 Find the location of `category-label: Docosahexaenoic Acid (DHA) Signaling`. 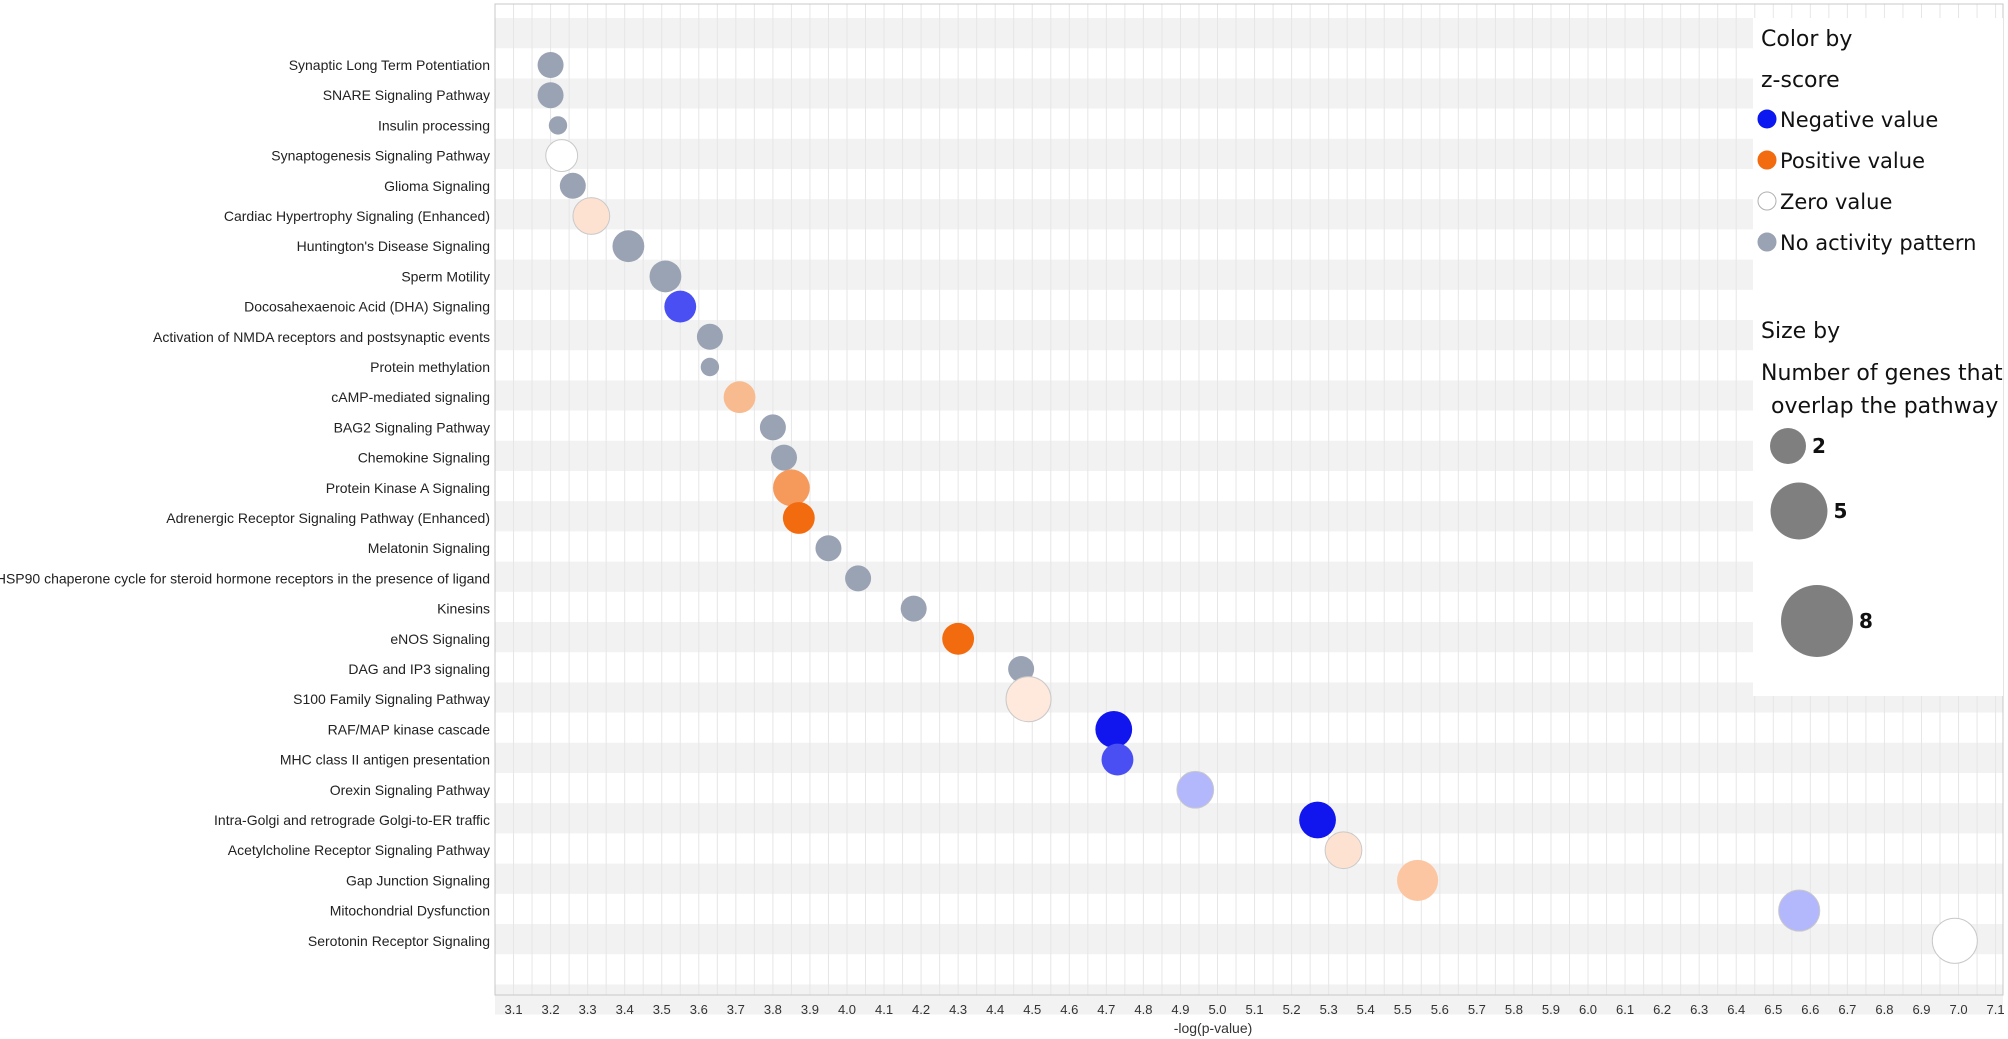

category-label: Docosahexaenoic Acid (DHA) Signaling is located at coordinates (367, 307).